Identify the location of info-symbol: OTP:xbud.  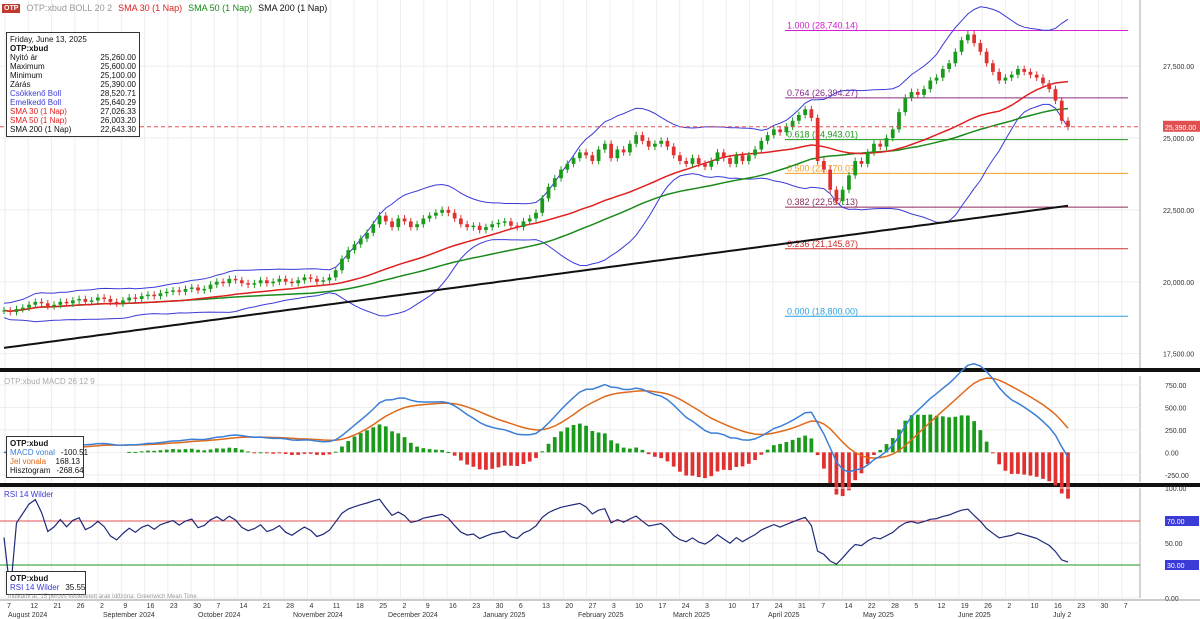
(29, 48).